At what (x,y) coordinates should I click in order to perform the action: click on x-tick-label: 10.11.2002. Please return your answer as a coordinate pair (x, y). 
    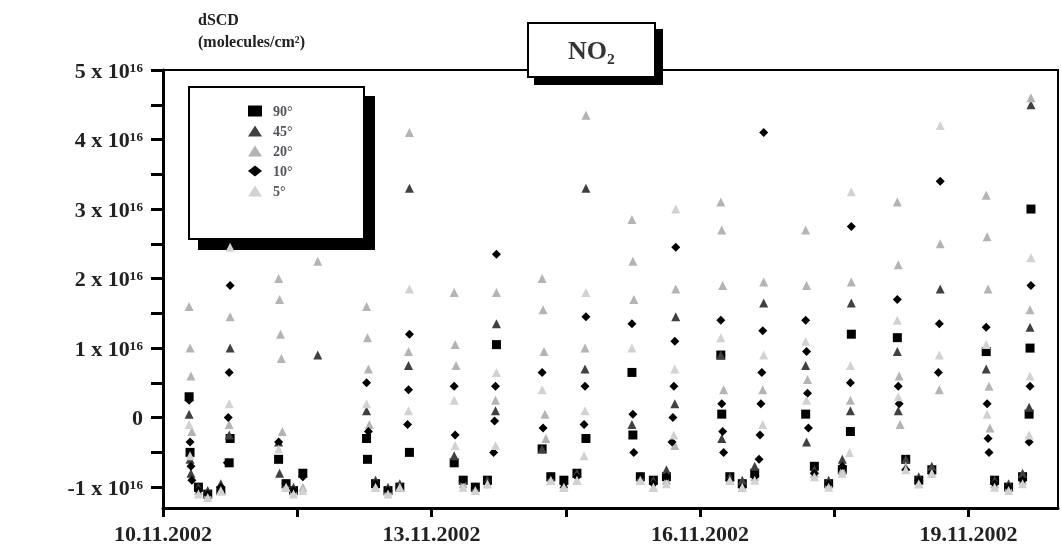
    Looking at the image, I should click on (163, 533).